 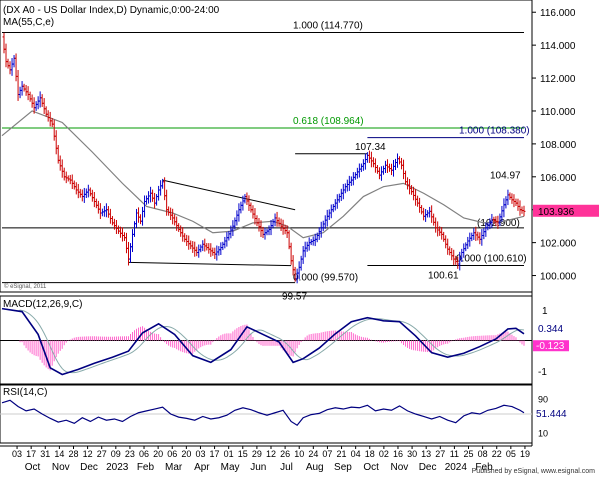 What do you see at coordinates (545, 311) in the screenshot?
I see `macd-axis-label: 1` at bounding box center [545, 311].